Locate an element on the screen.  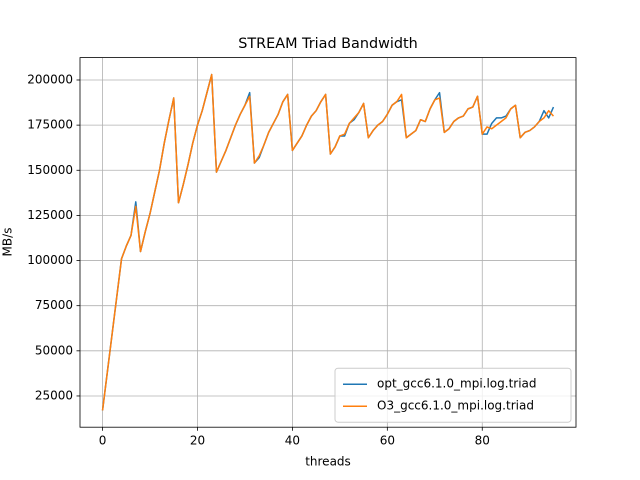
legend-label: opt_gcc6.1.0_mpi.log.triad is located at coordinates (457, 384).